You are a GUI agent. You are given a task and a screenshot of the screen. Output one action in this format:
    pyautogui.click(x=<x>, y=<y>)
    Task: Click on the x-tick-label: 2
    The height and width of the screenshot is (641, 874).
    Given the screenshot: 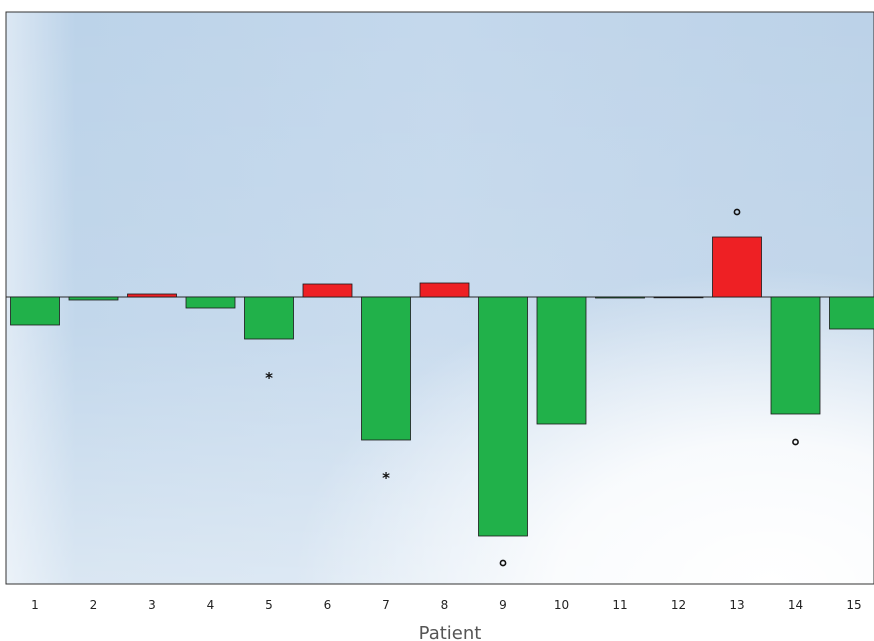 What is the action you would take?
    pyautogui.click(x=94, y=605)
    